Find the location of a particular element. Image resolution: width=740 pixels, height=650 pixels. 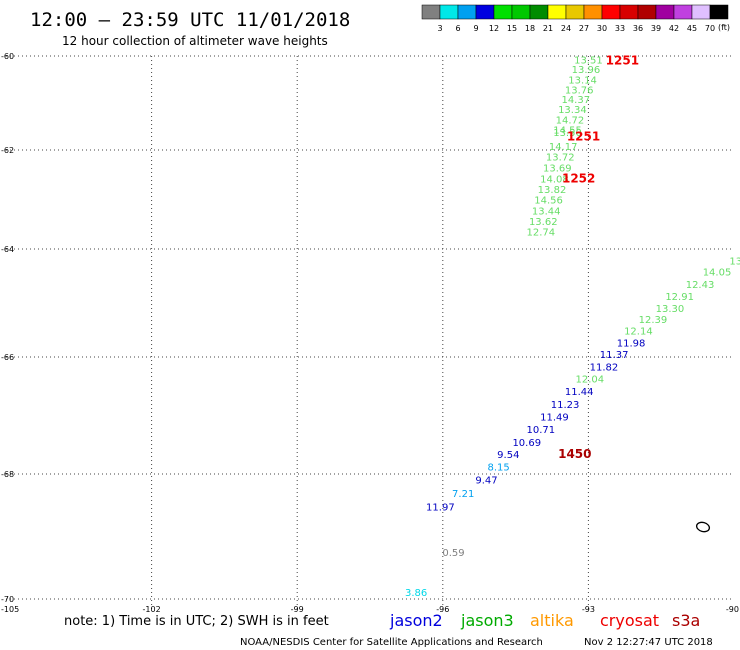

swh-value-label: 12.91 is located at coordinates (679, 297).